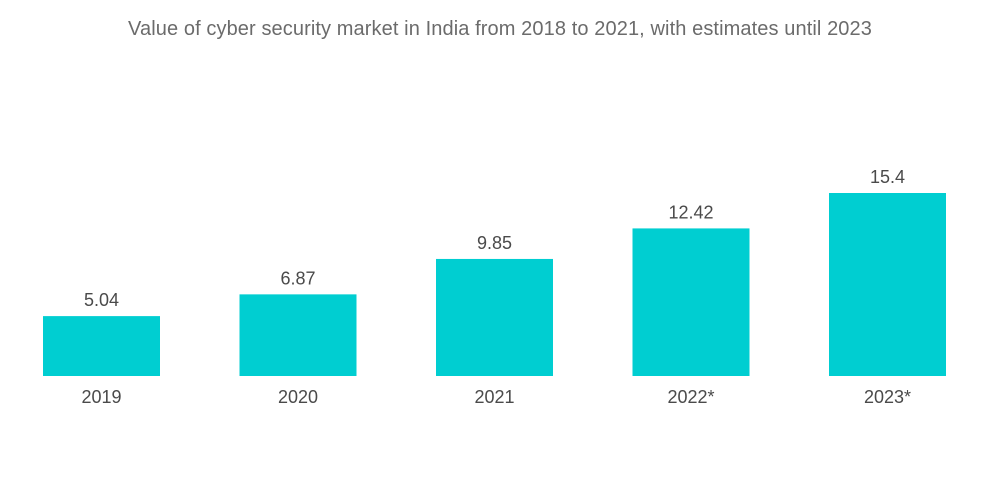 This screenshot has width=1000, height=504. What do you see at coordinates (494, 243) in the screenshot?
I see `data-label-2021: 9.85` at bounding box center [494, 243].